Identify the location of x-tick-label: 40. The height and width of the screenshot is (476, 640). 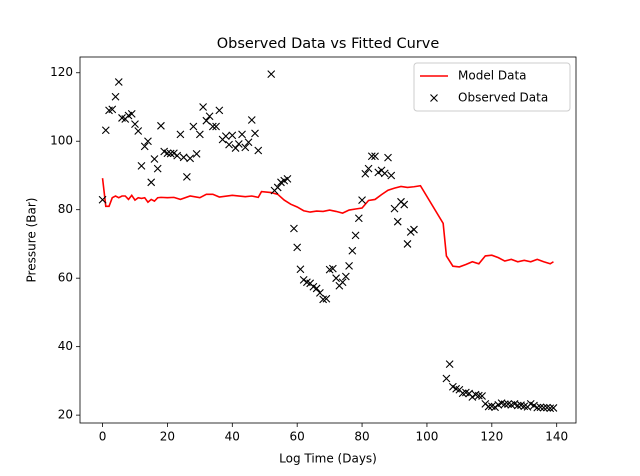
(232, 437).